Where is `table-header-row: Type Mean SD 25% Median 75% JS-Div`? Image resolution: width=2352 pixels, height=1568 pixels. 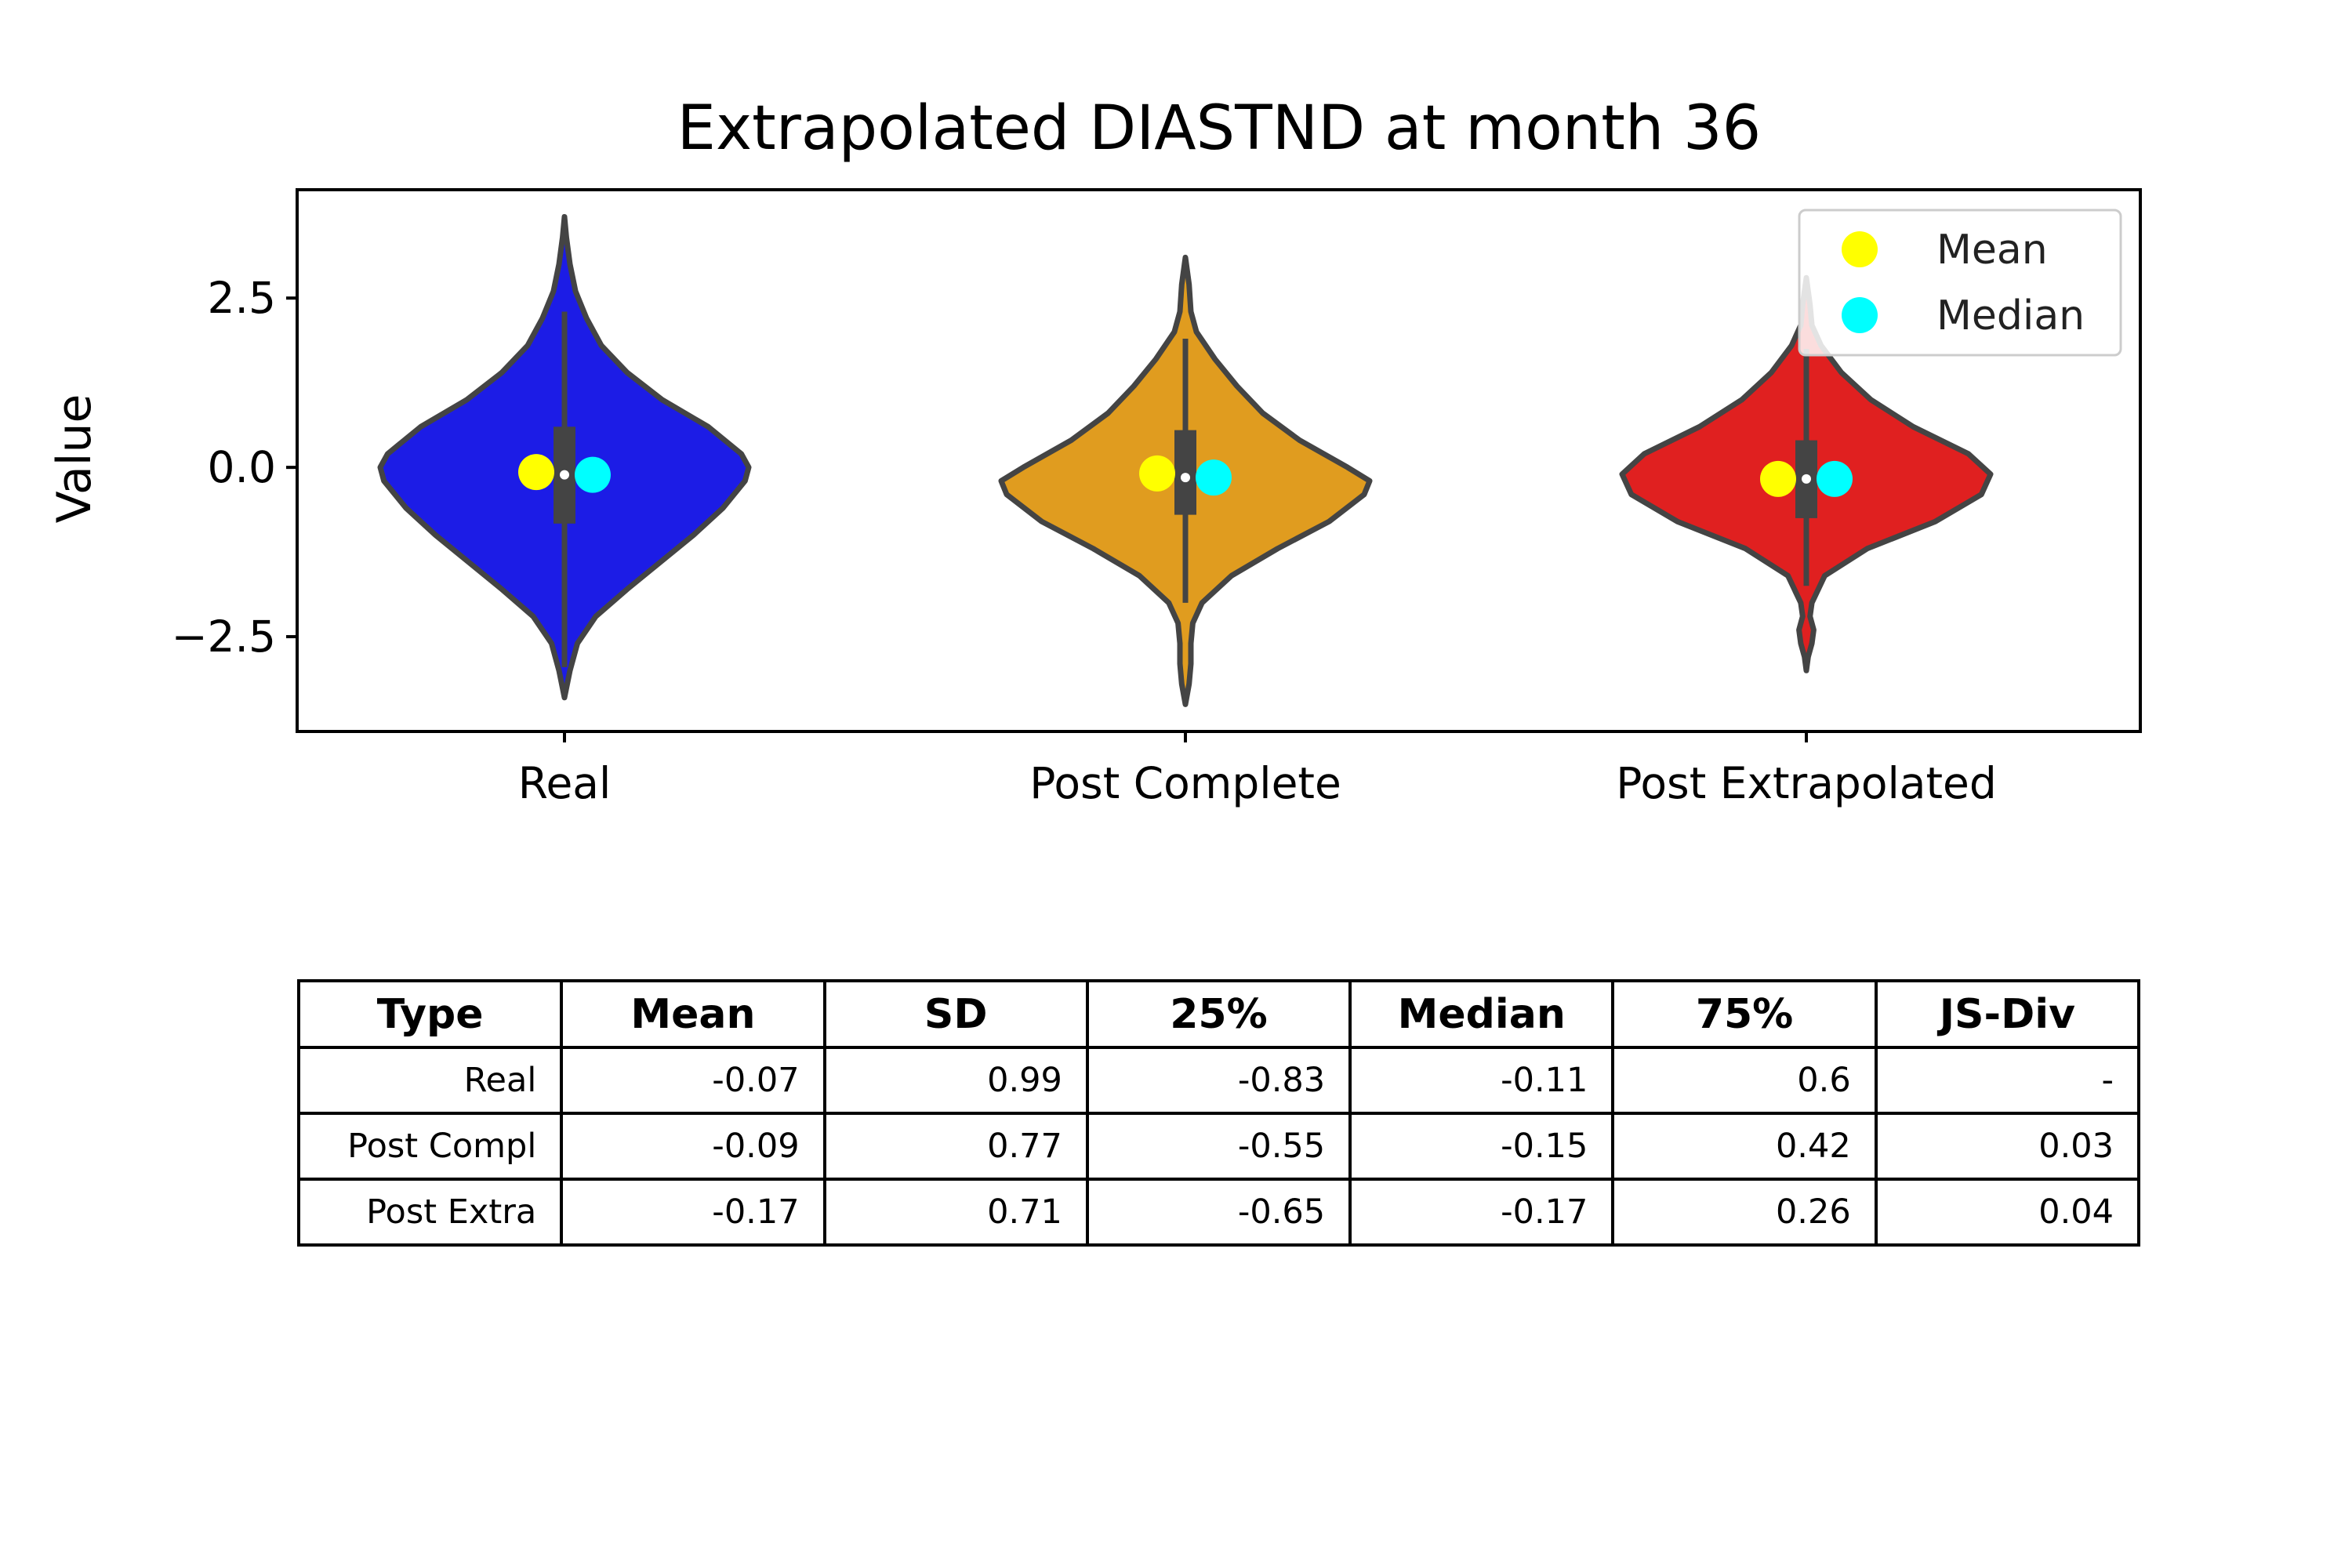
table-header-row: Type Mean SD 25% Median 75% JS-Div is located at coordinates (1218, 1014).